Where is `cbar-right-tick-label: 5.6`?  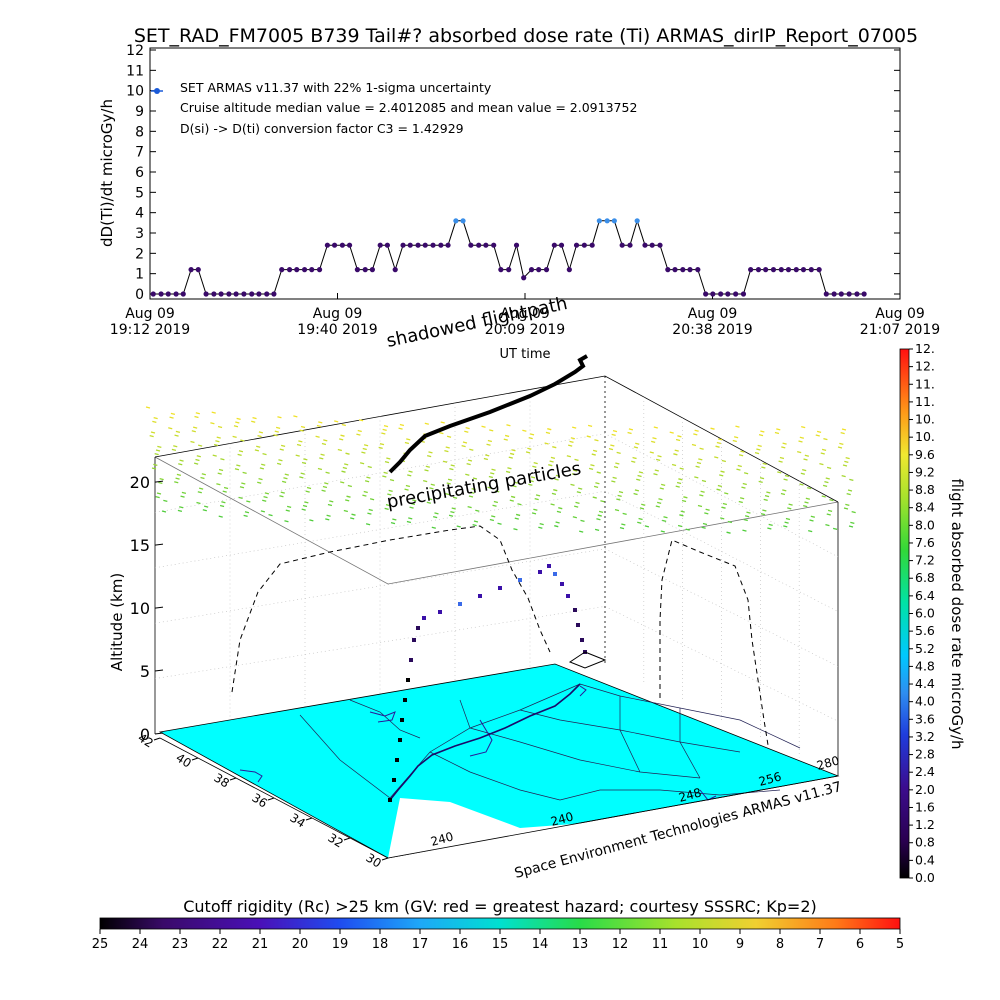 cbar-right-tick-label: 5.6 is located at coordinates (925, 630).